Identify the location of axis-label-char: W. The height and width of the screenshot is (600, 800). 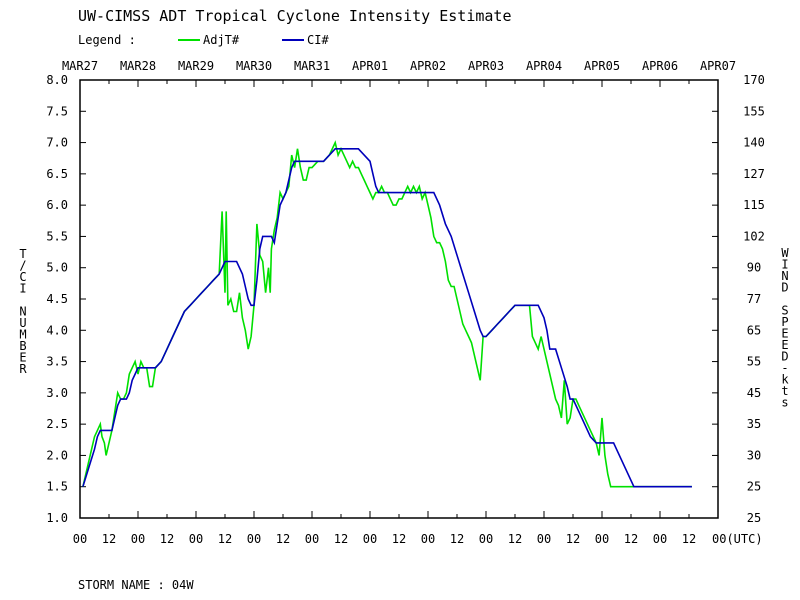
(785, 253).